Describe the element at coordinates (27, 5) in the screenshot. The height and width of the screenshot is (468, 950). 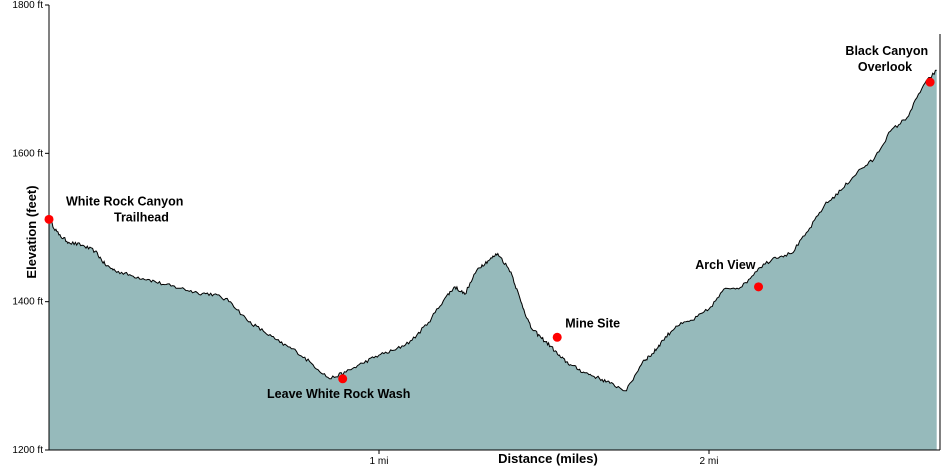
I see `y-tick-label: 1800 ft` at that location.